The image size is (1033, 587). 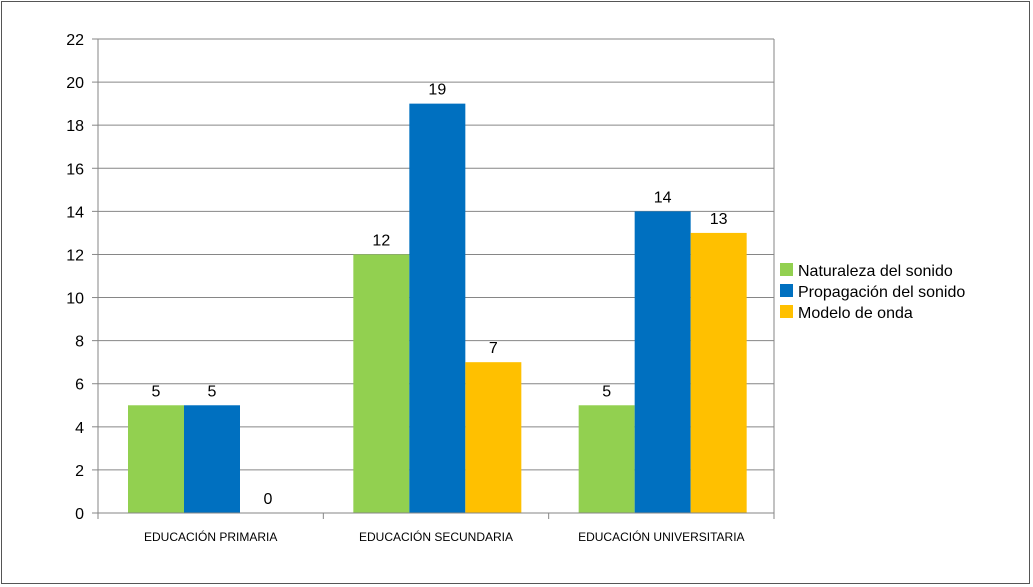 What do you see at coordinates (268, 499) in the screenshot?
I see `bar-value-label: 0` at bounding box center [268, 499].